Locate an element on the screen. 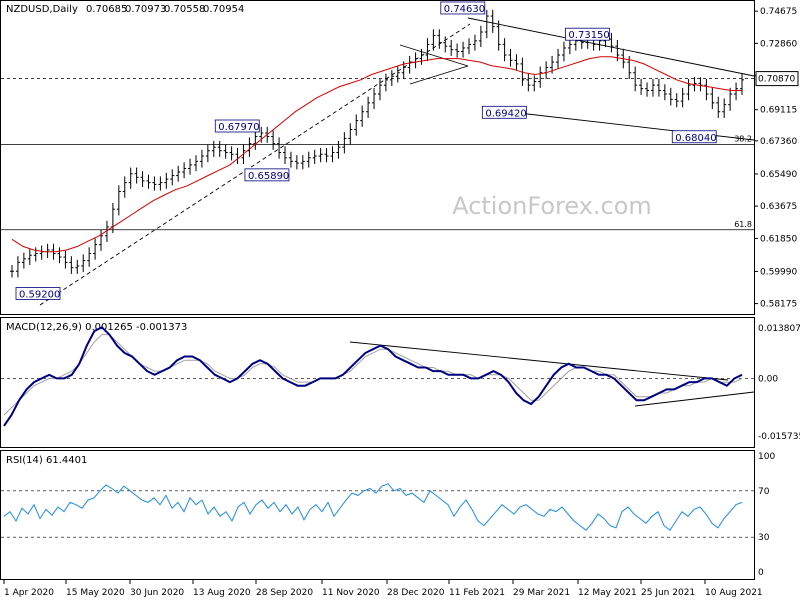  rsi-tick-label: 70 is located at coordinates (764, 492).